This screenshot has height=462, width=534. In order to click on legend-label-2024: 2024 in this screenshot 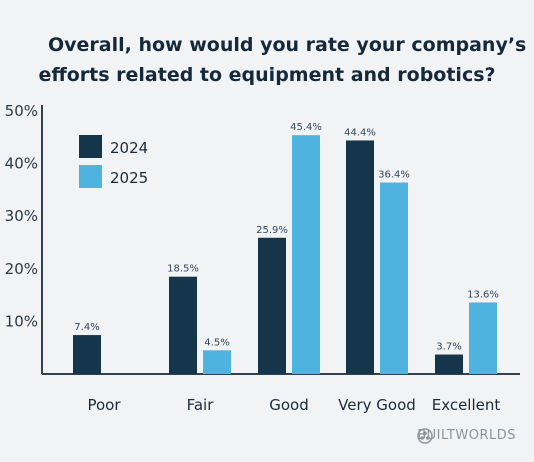, I will do `click(129, 148)`.